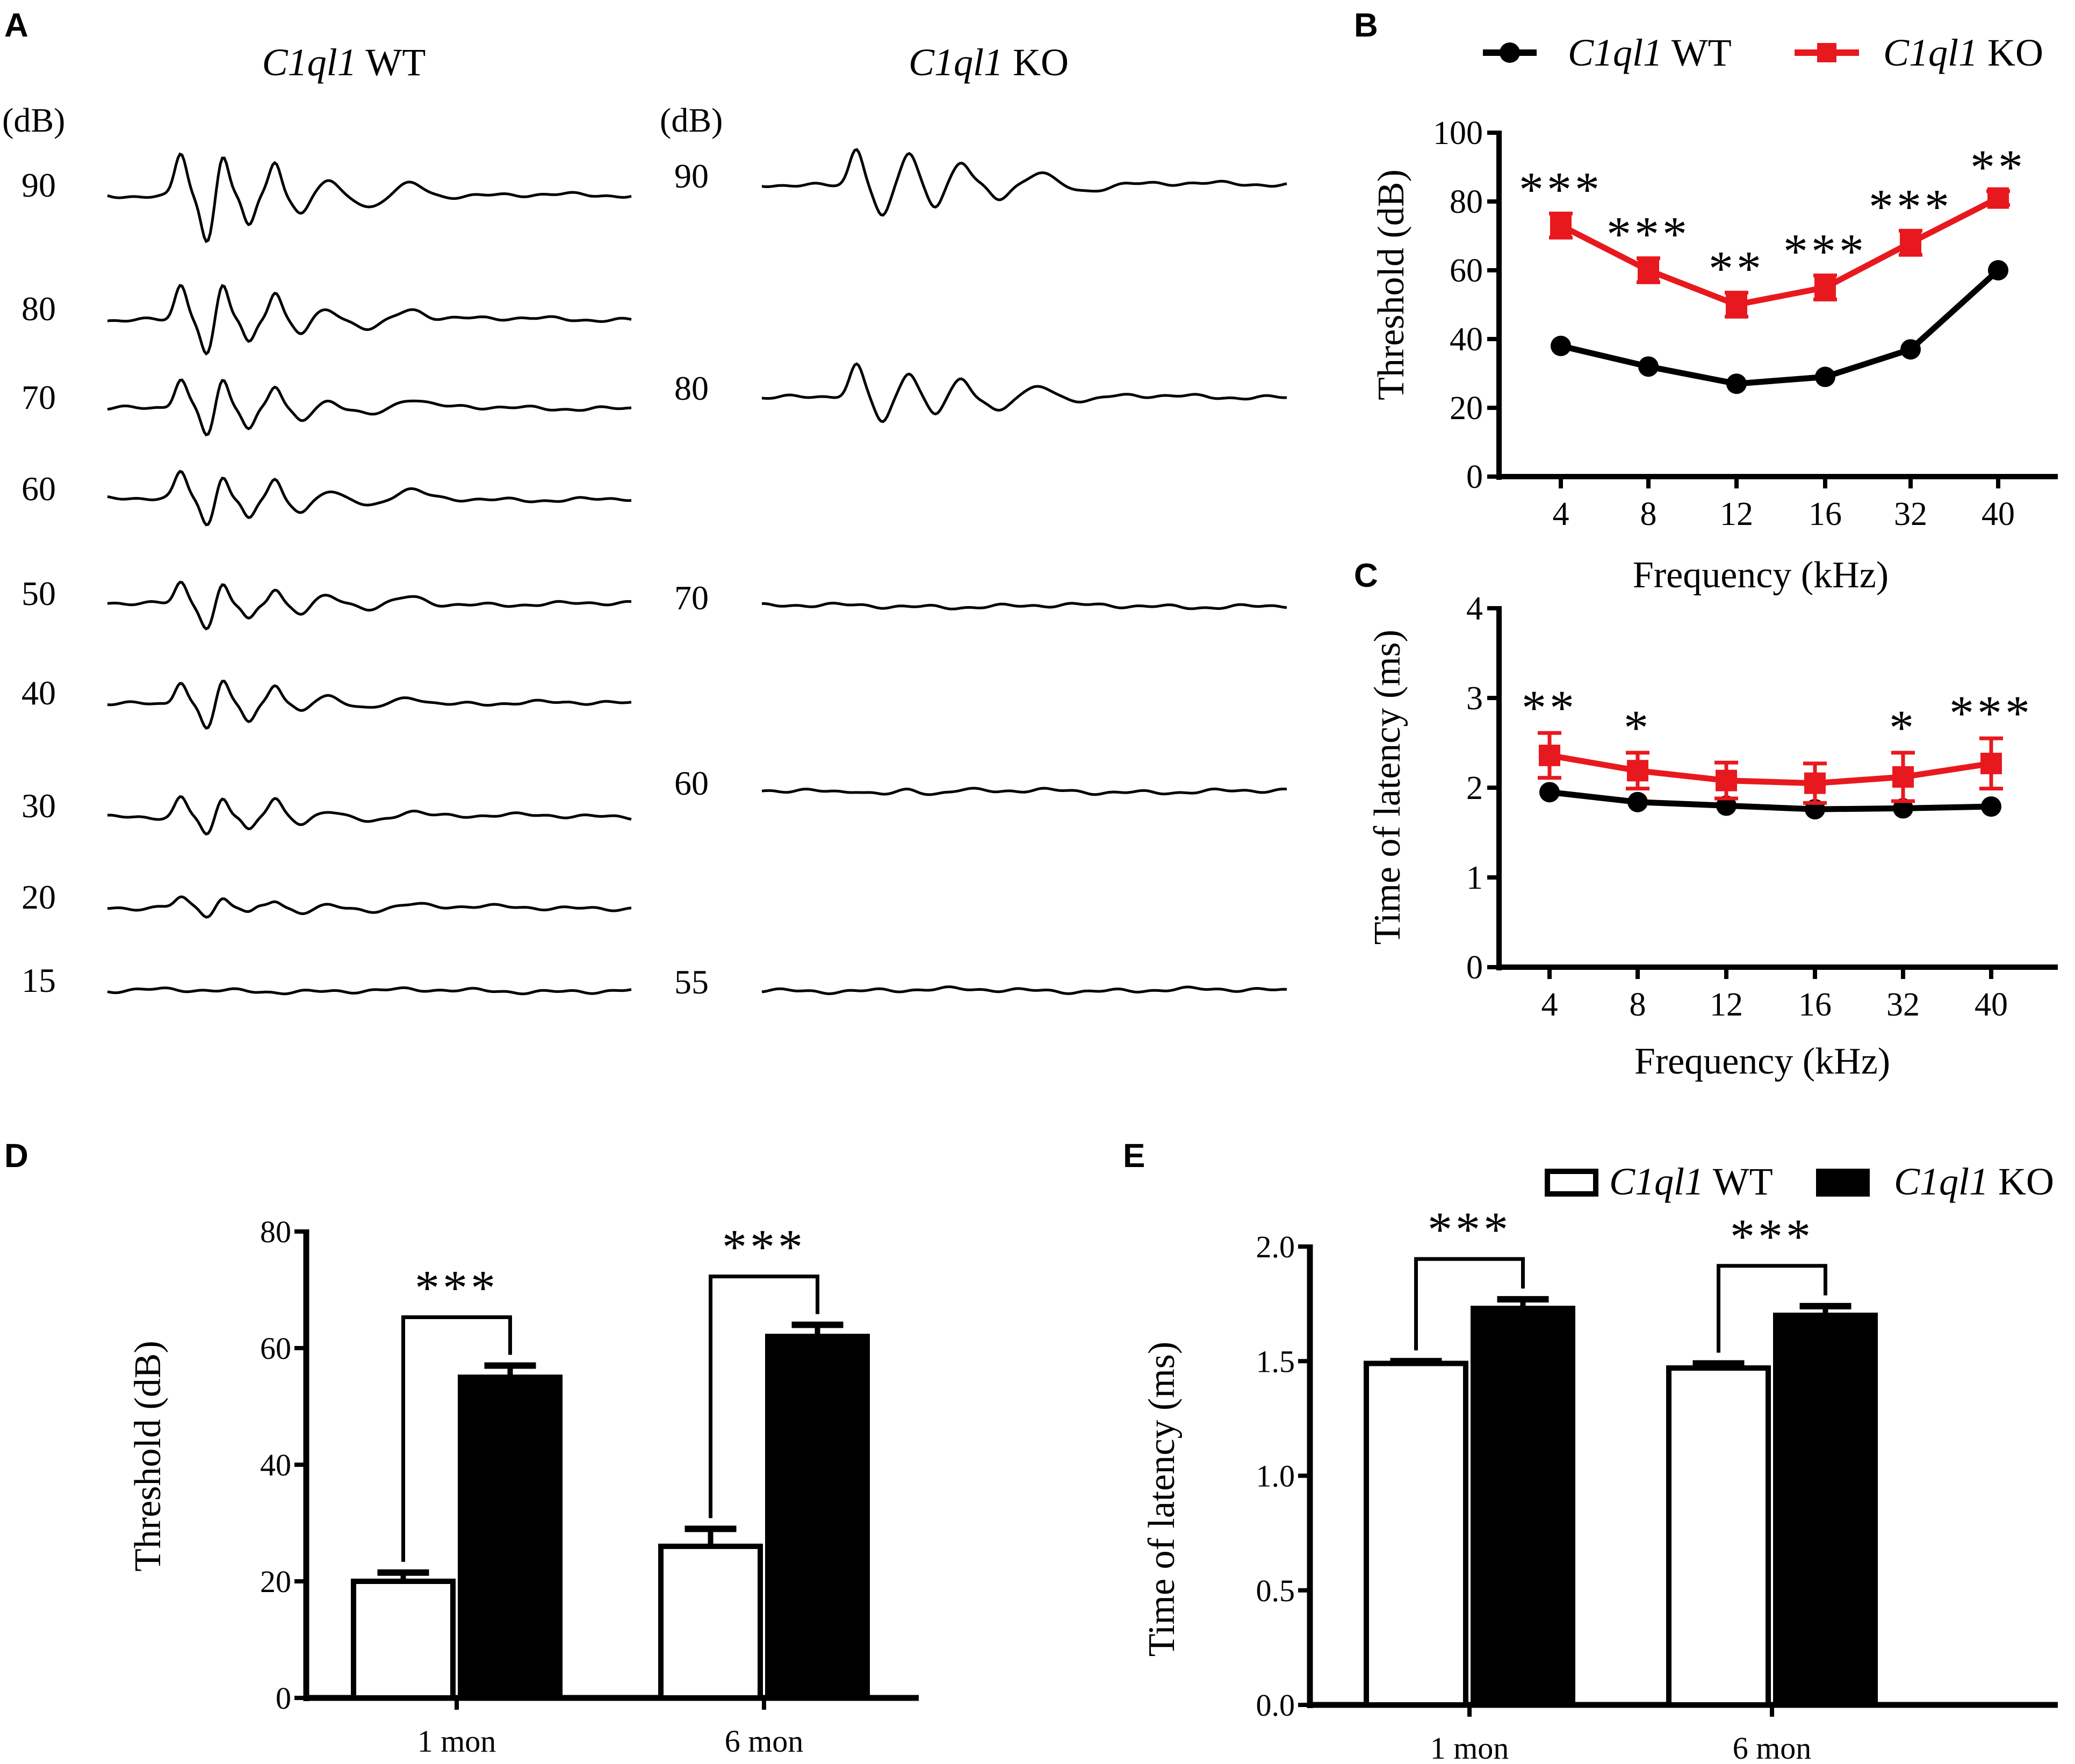 The height and width of the screenshot is (1764, 2075). Describe the element at coordinates (1458, 133) in the screenshot. I see `y-tick-label: 100` at that location.